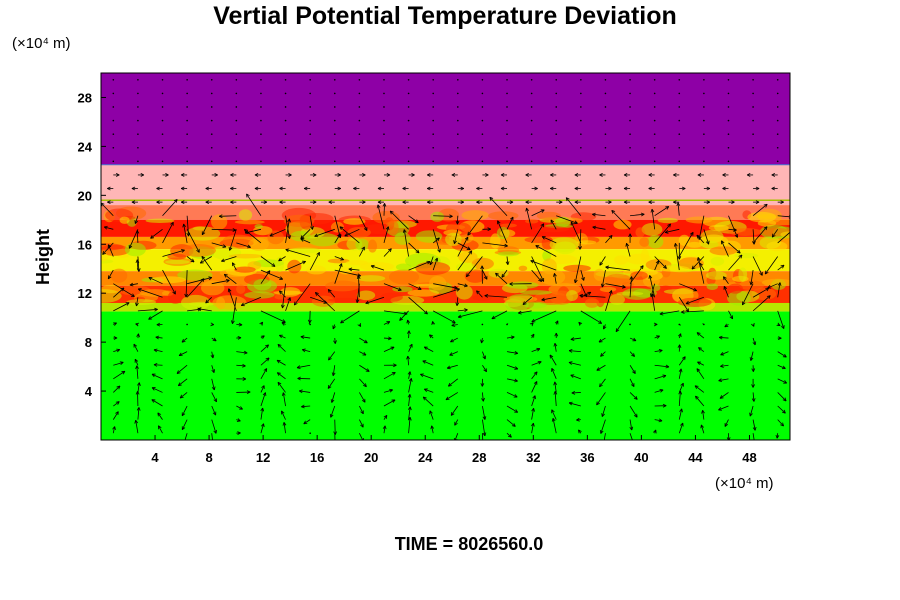  Describe the element at coordinates (425, 457) in the screenshot. I see `x-tick-label: 24` at that location.